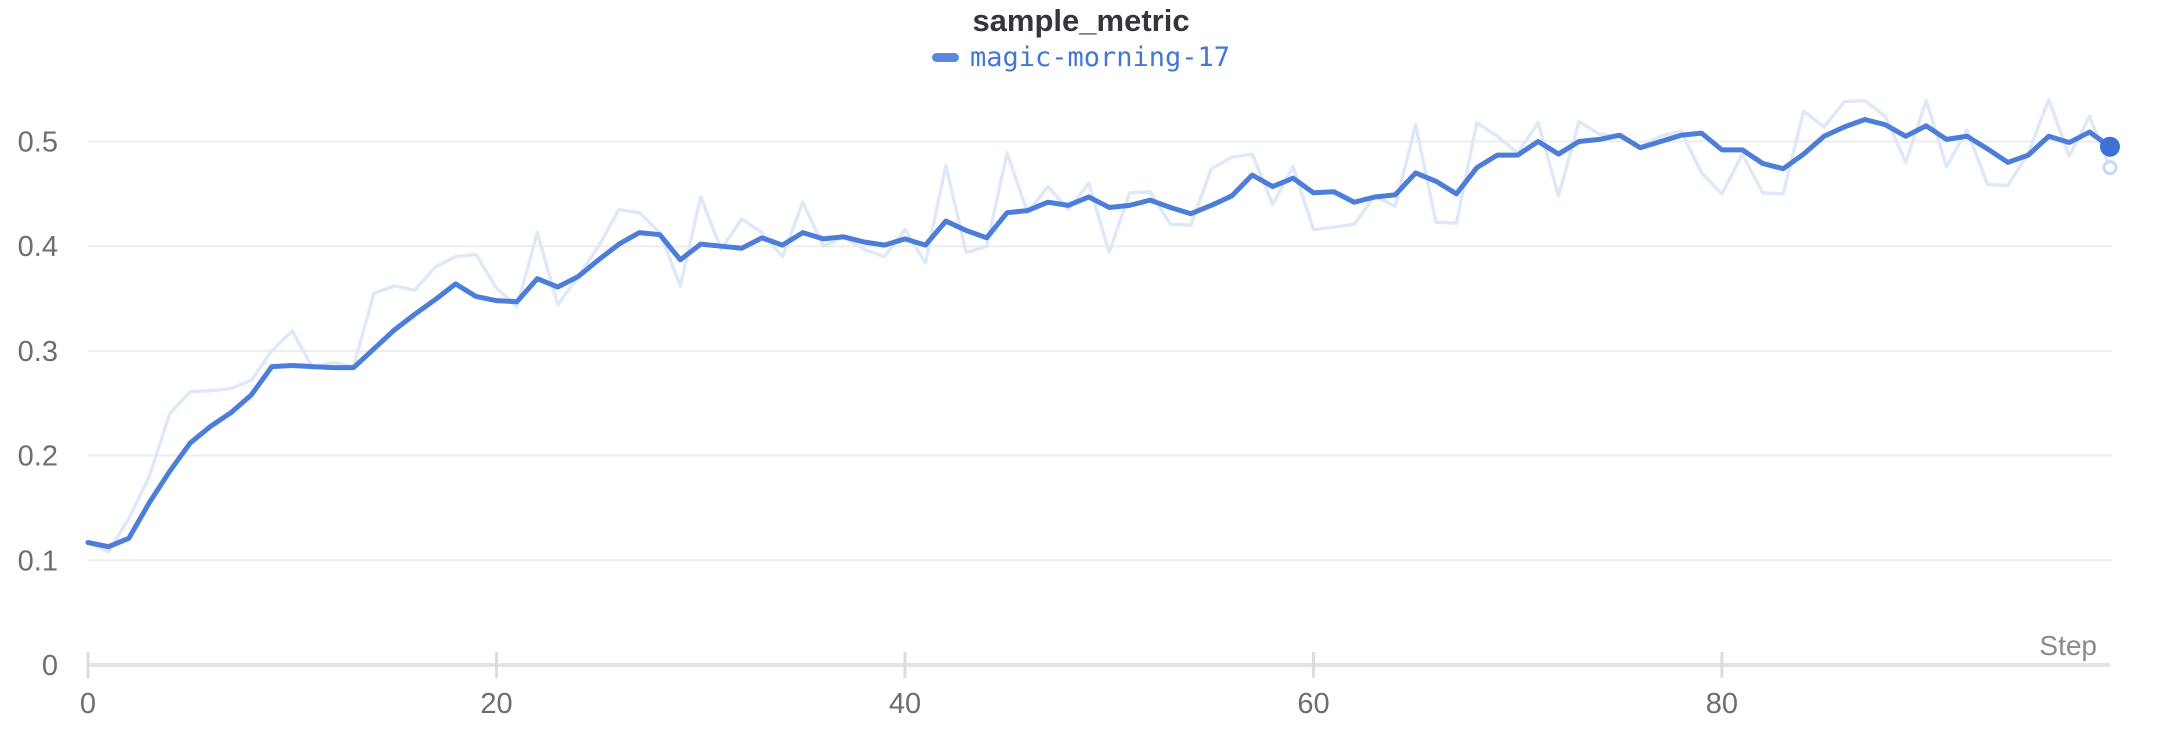 The height and width of the screenshot is (738, 2162). What do you see at coordinates (38, 457) in the screenshot?
I see `y-tick-label: 0.2` at bounding box center [38, 457].